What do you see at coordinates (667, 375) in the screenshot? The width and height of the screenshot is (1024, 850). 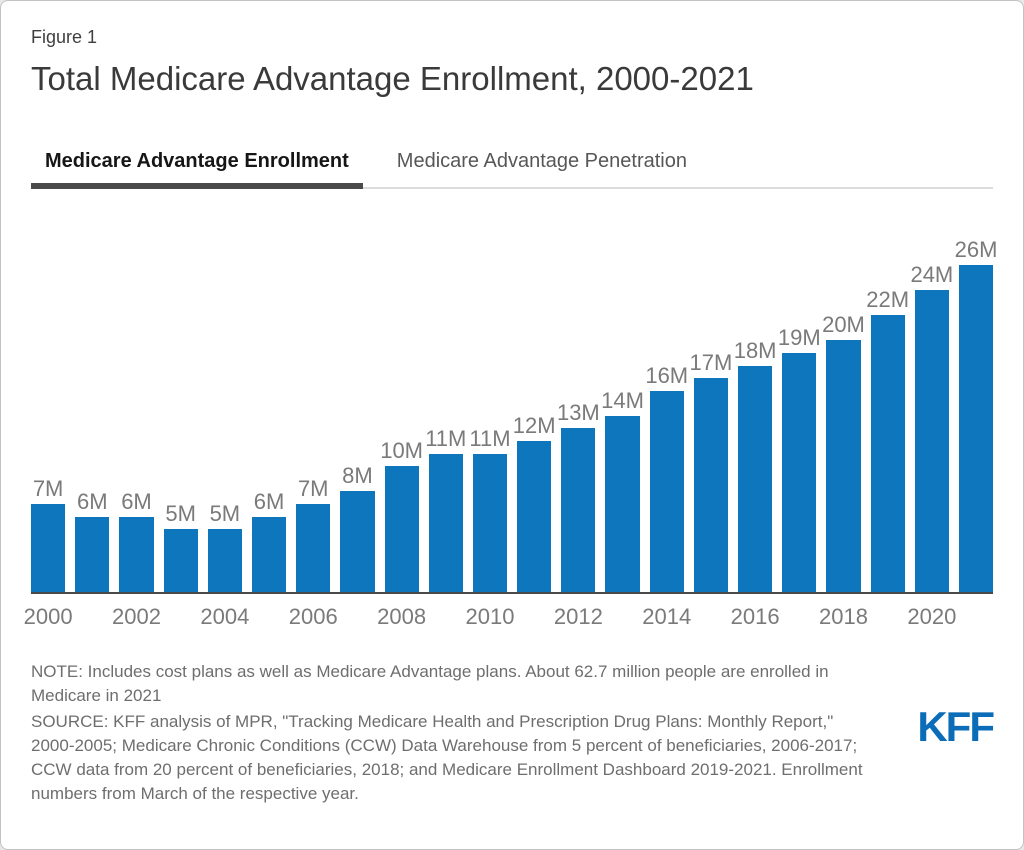 I see `bar-value-label: 16M` at bounding box center [667, 375].